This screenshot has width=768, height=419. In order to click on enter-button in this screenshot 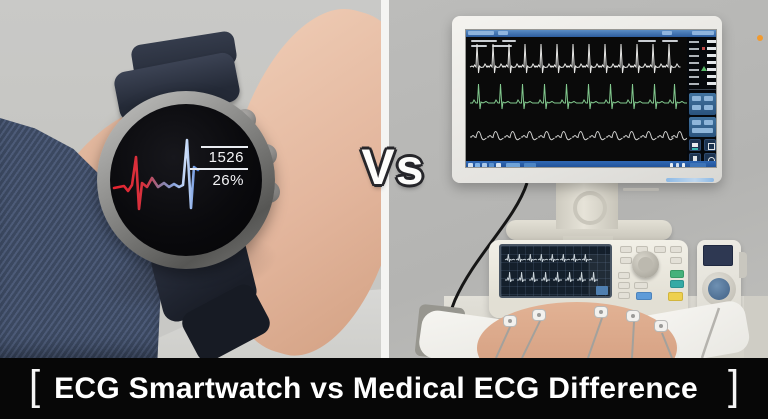, I will do `click(644, 296)`.